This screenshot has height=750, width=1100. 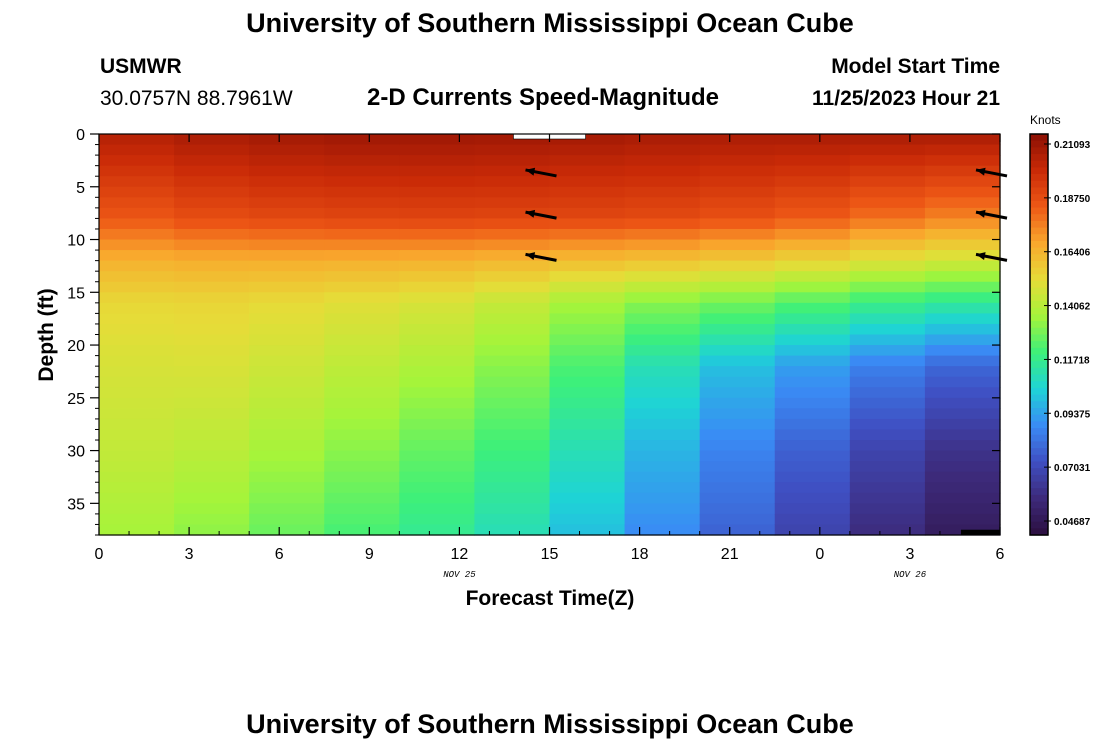 I want to click on colorbar-tick-label: 0.18750, so click(x=1072, y=199).